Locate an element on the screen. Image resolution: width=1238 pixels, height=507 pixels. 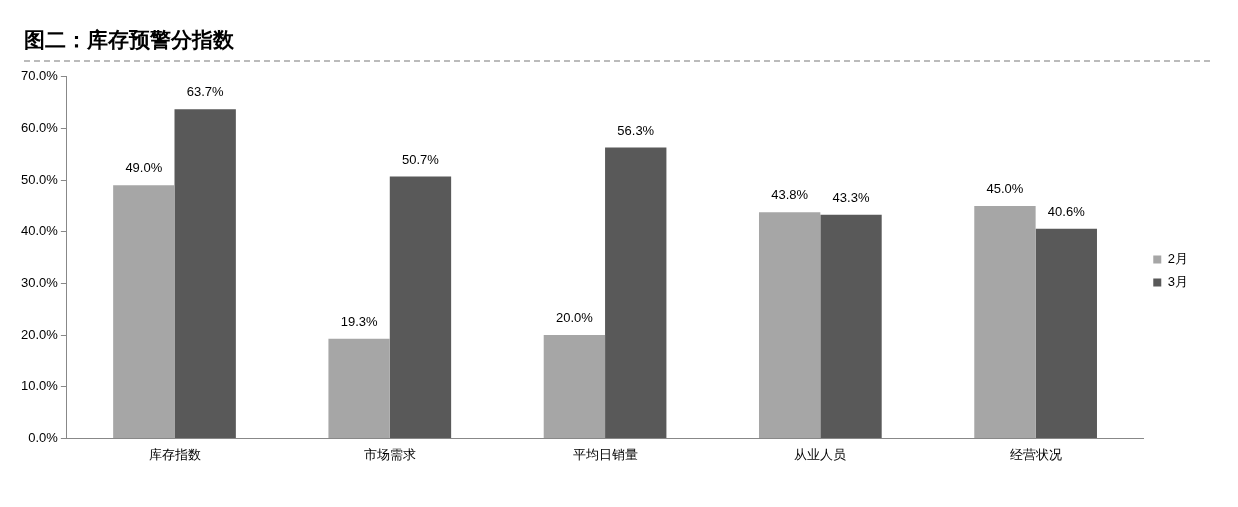
y-tick-label: 50.0% is located at coordinates (39, 179).